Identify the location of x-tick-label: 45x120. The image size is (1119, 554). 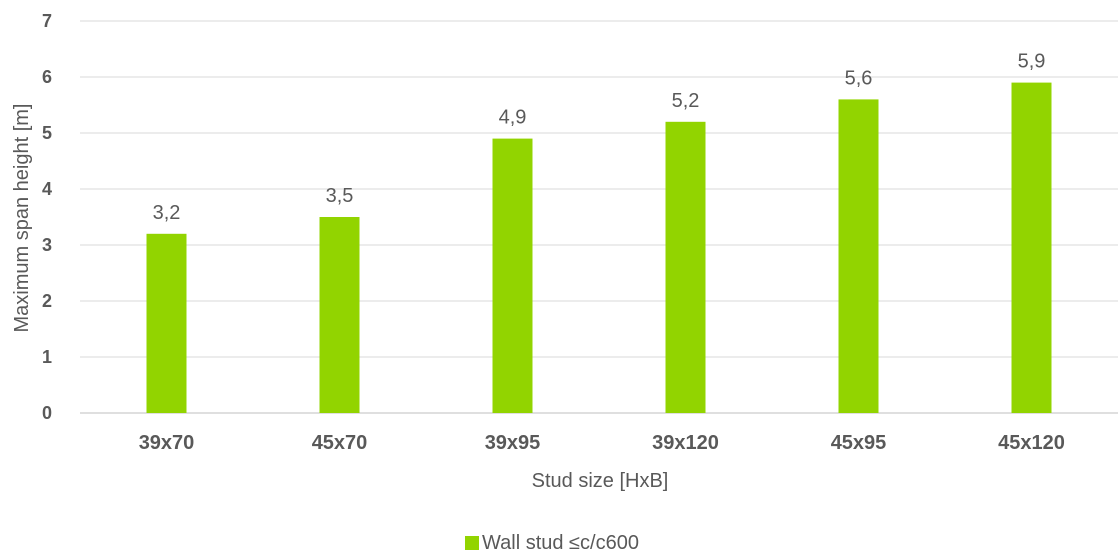
(1031, 443).